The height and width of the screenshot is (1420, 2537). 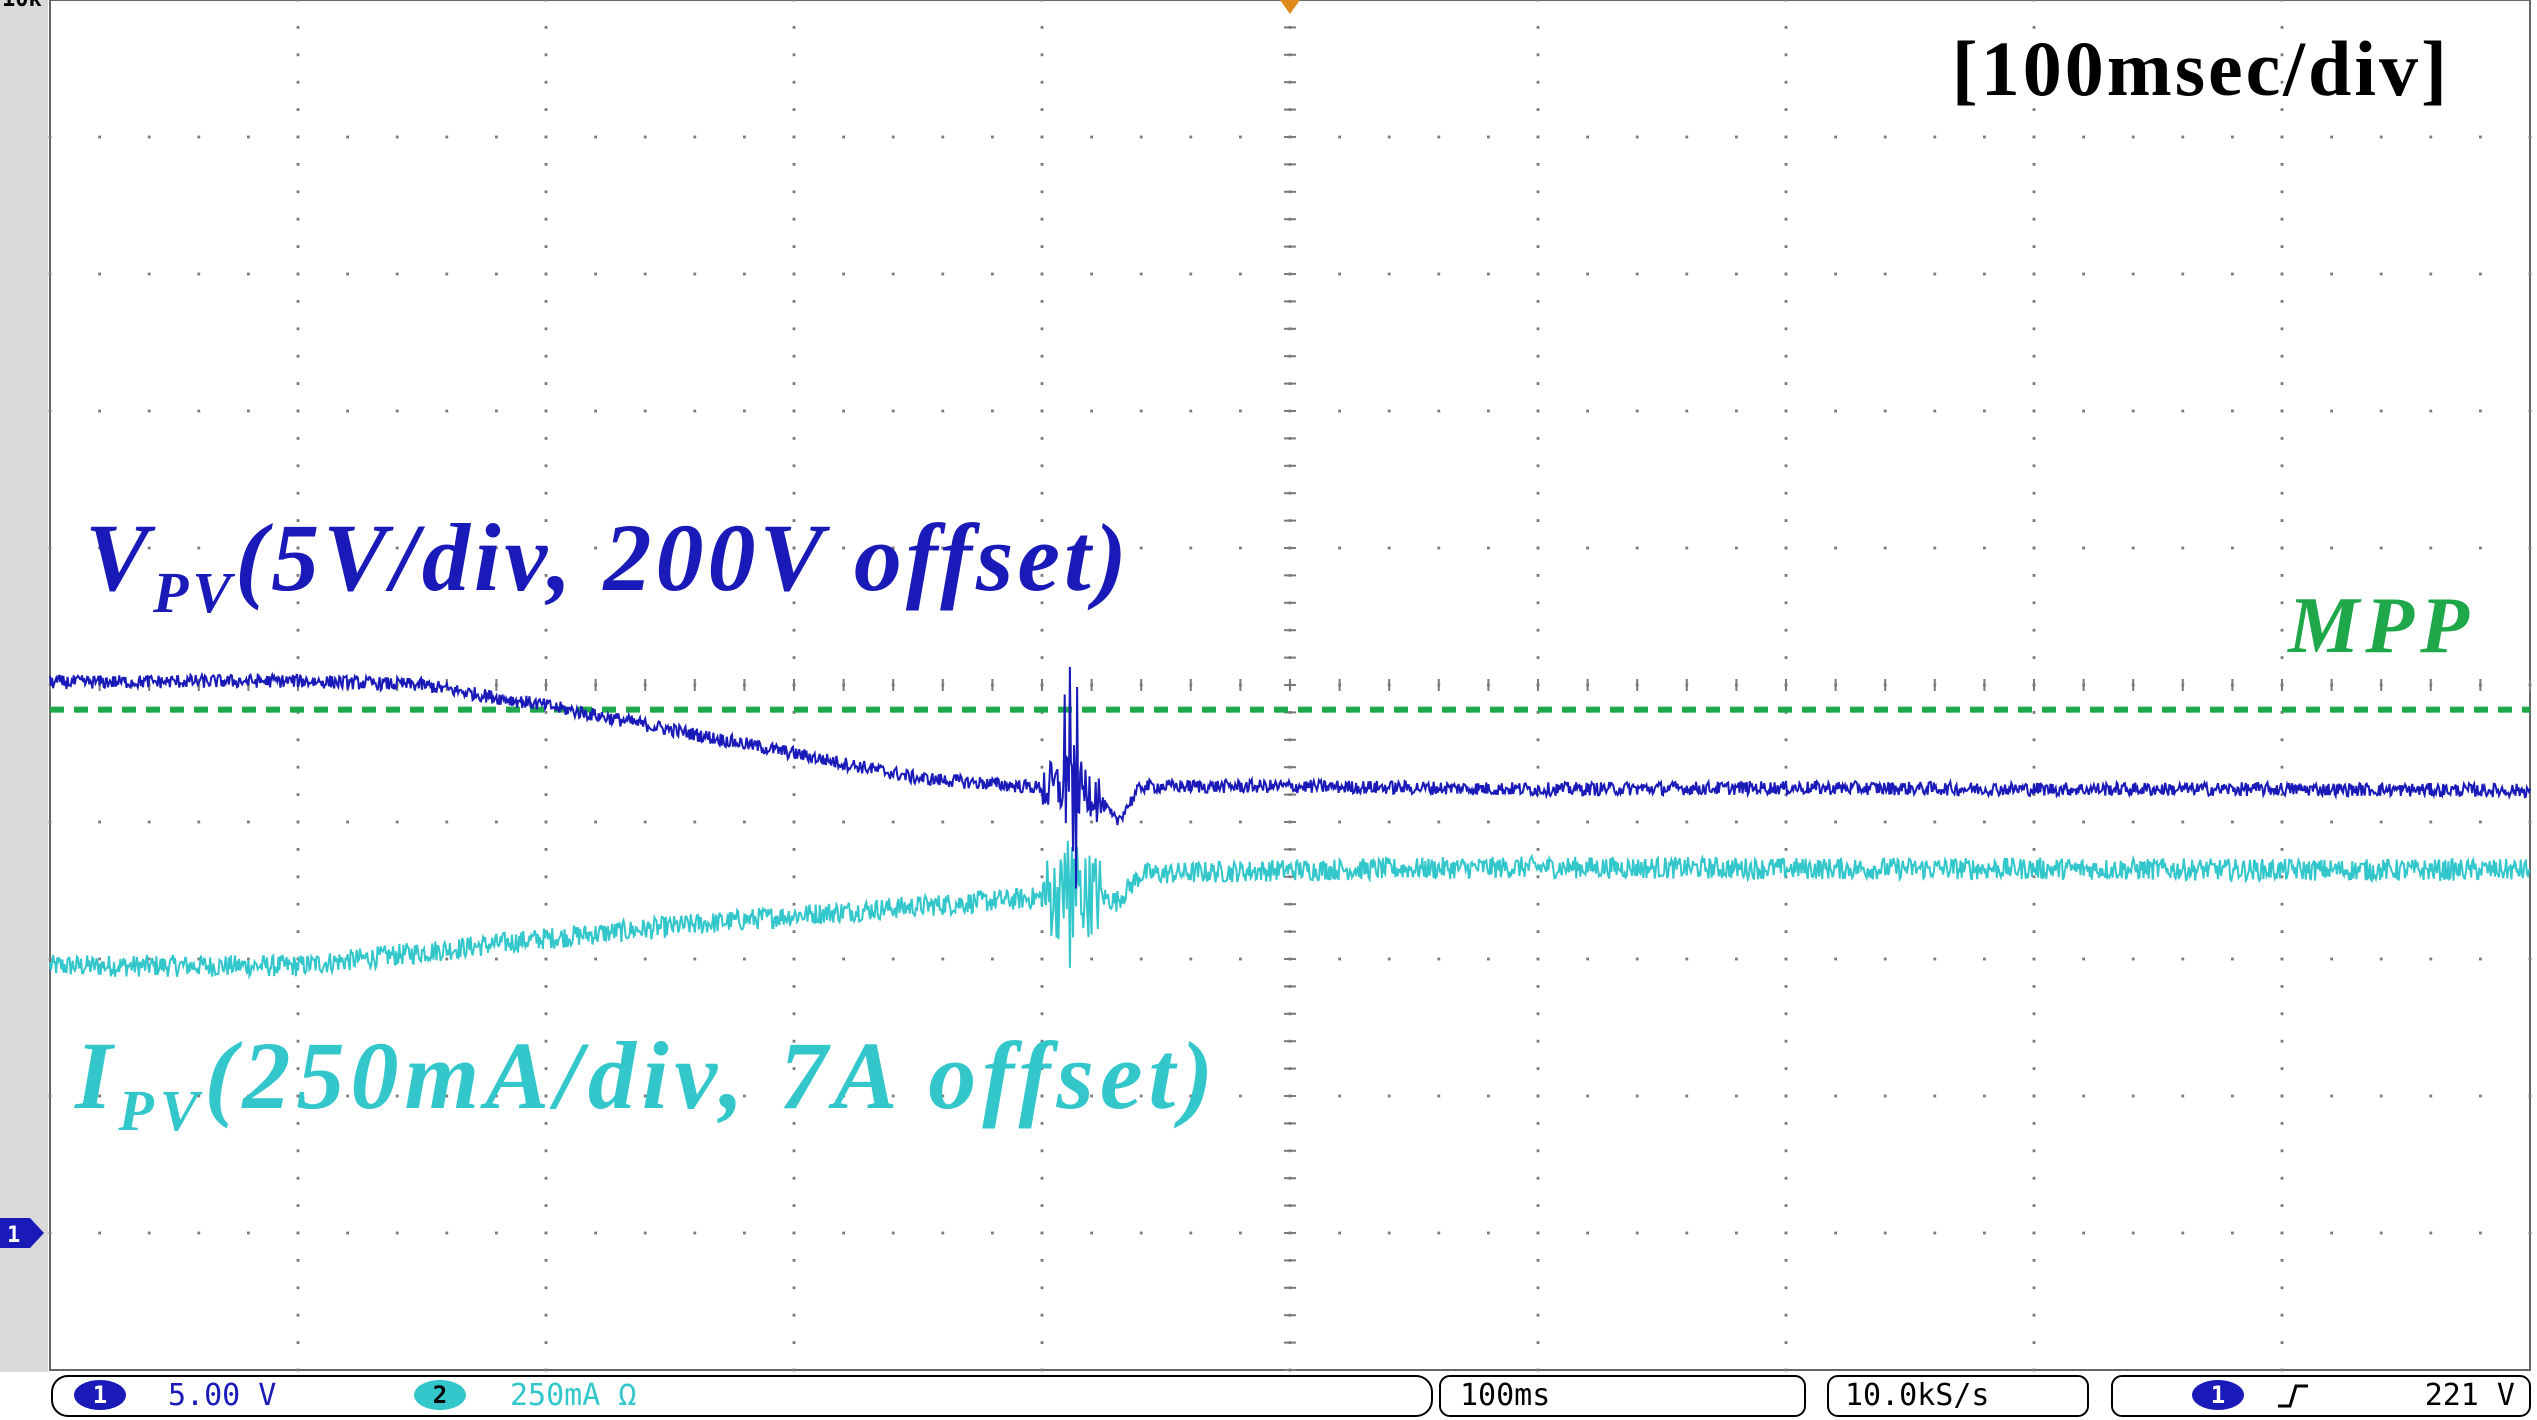 I want to click on ch2-scale-readout: 2 250mA Ω, so click(x=525, y=1395).